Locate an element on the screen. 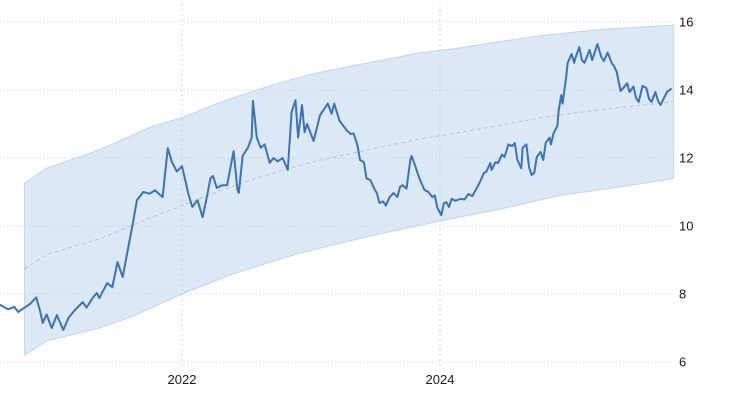  x-tick-label: 2022 is located at coordinates (182, 379).